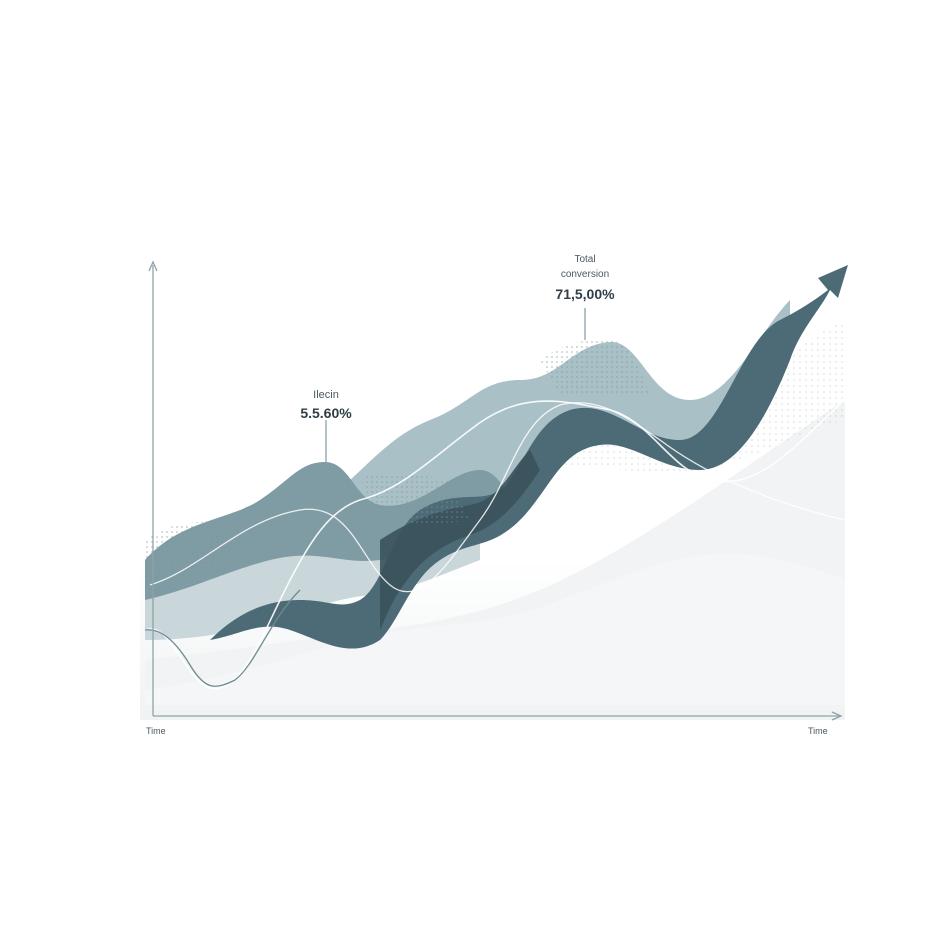 The image size is (941, 932). Describe the element at coordinates (585, 274) in the screenshot. I see `annotation-right-label-2: conversion` at that location.